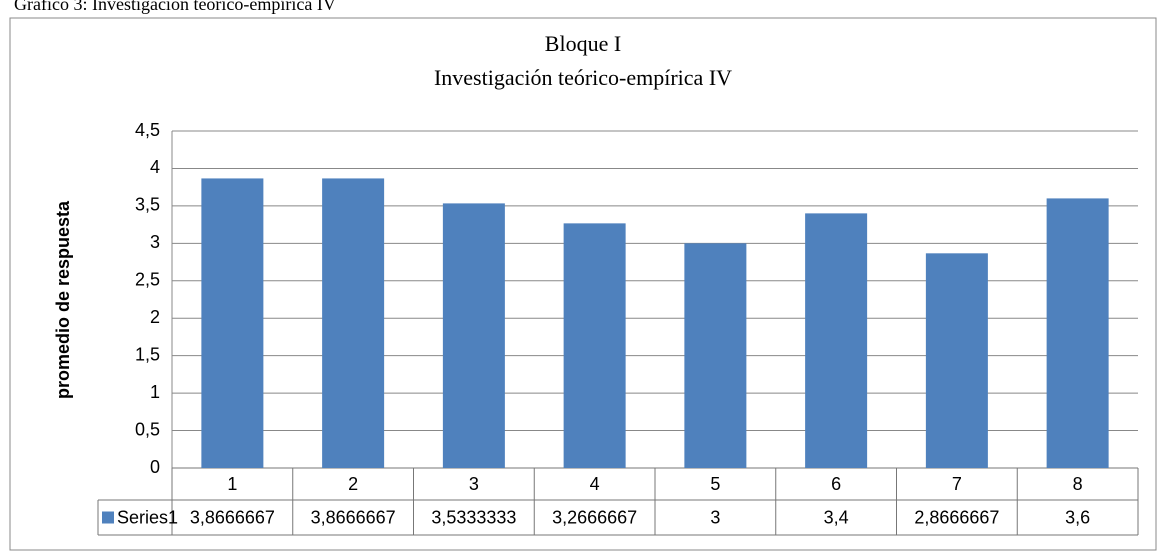  I want to click on chart-title: Bloque I, so click(583, 43).